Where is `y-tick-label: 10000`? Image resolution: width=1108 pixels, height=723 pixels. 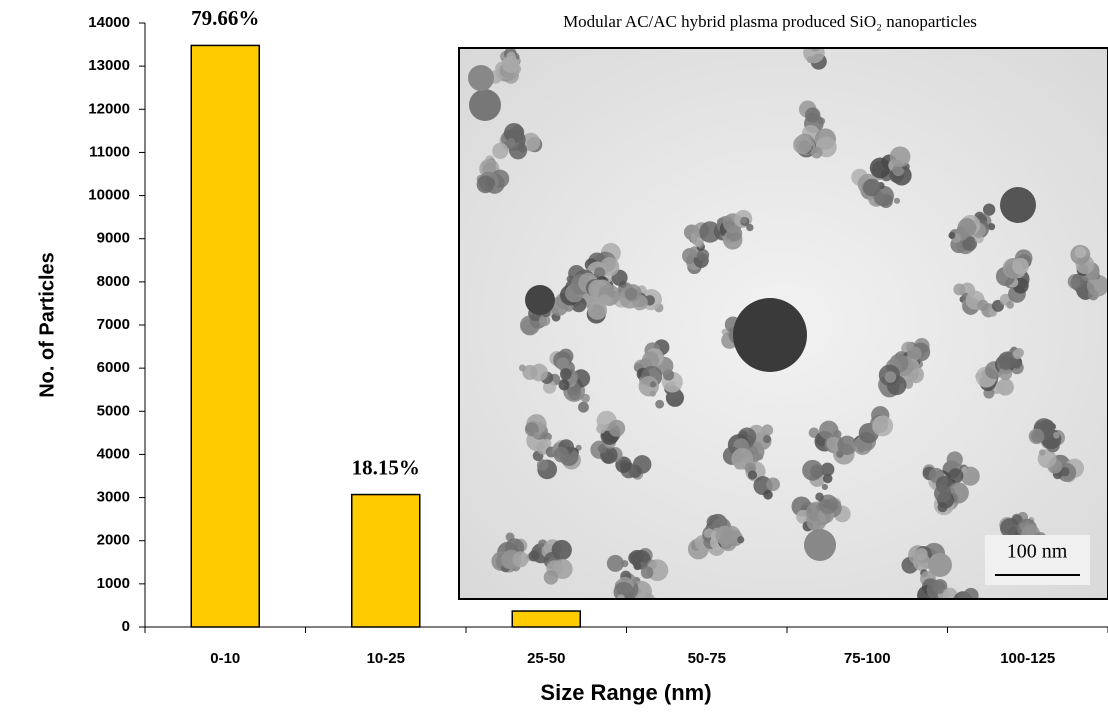
y-tick-label: 10000 is located at coordinates (109, 195).